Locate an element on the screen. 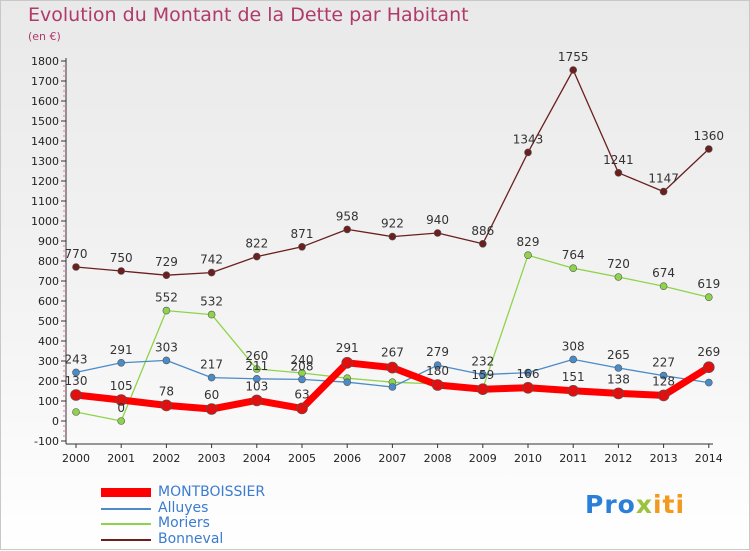  data-label-montboissier: 267 is located at coordinates (392, 353).